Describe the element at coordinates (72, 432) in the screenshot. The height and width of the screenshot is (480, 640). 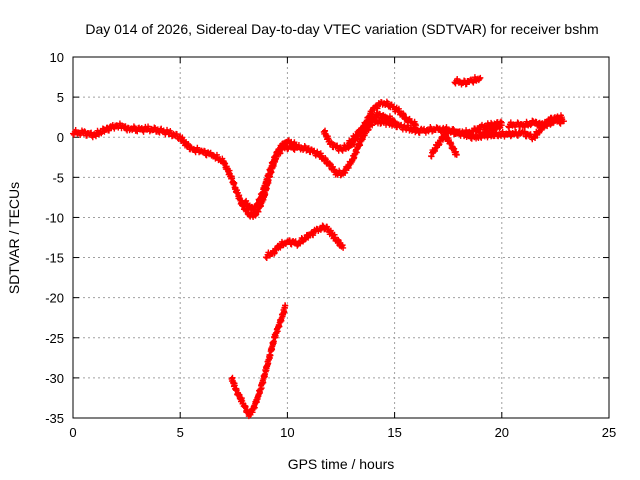
I see `x-tick-label: 0` at that location.